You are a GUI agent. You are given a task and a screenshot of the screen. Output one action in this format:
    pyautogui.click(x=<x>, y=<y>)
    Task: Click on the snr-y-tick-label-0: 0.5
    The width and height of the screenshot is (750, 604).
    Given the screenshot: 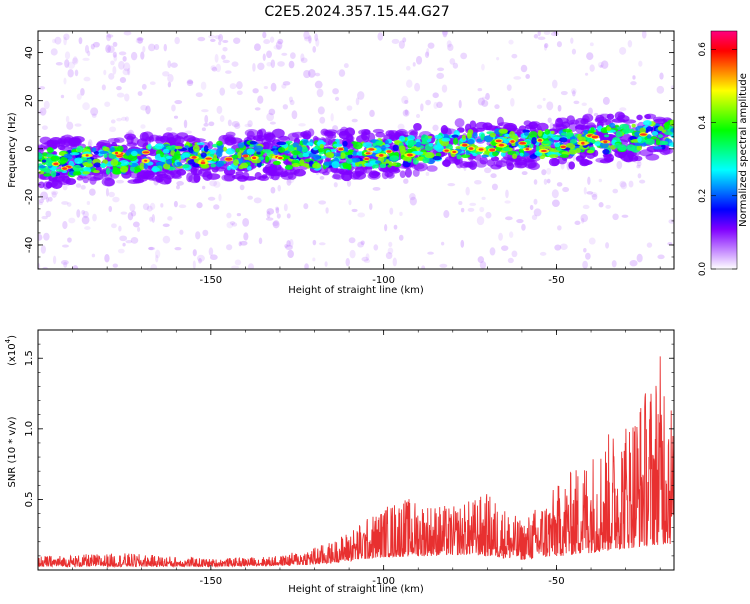 What is the action you would take?
    pyautogui.click(x=29, y=499)
    